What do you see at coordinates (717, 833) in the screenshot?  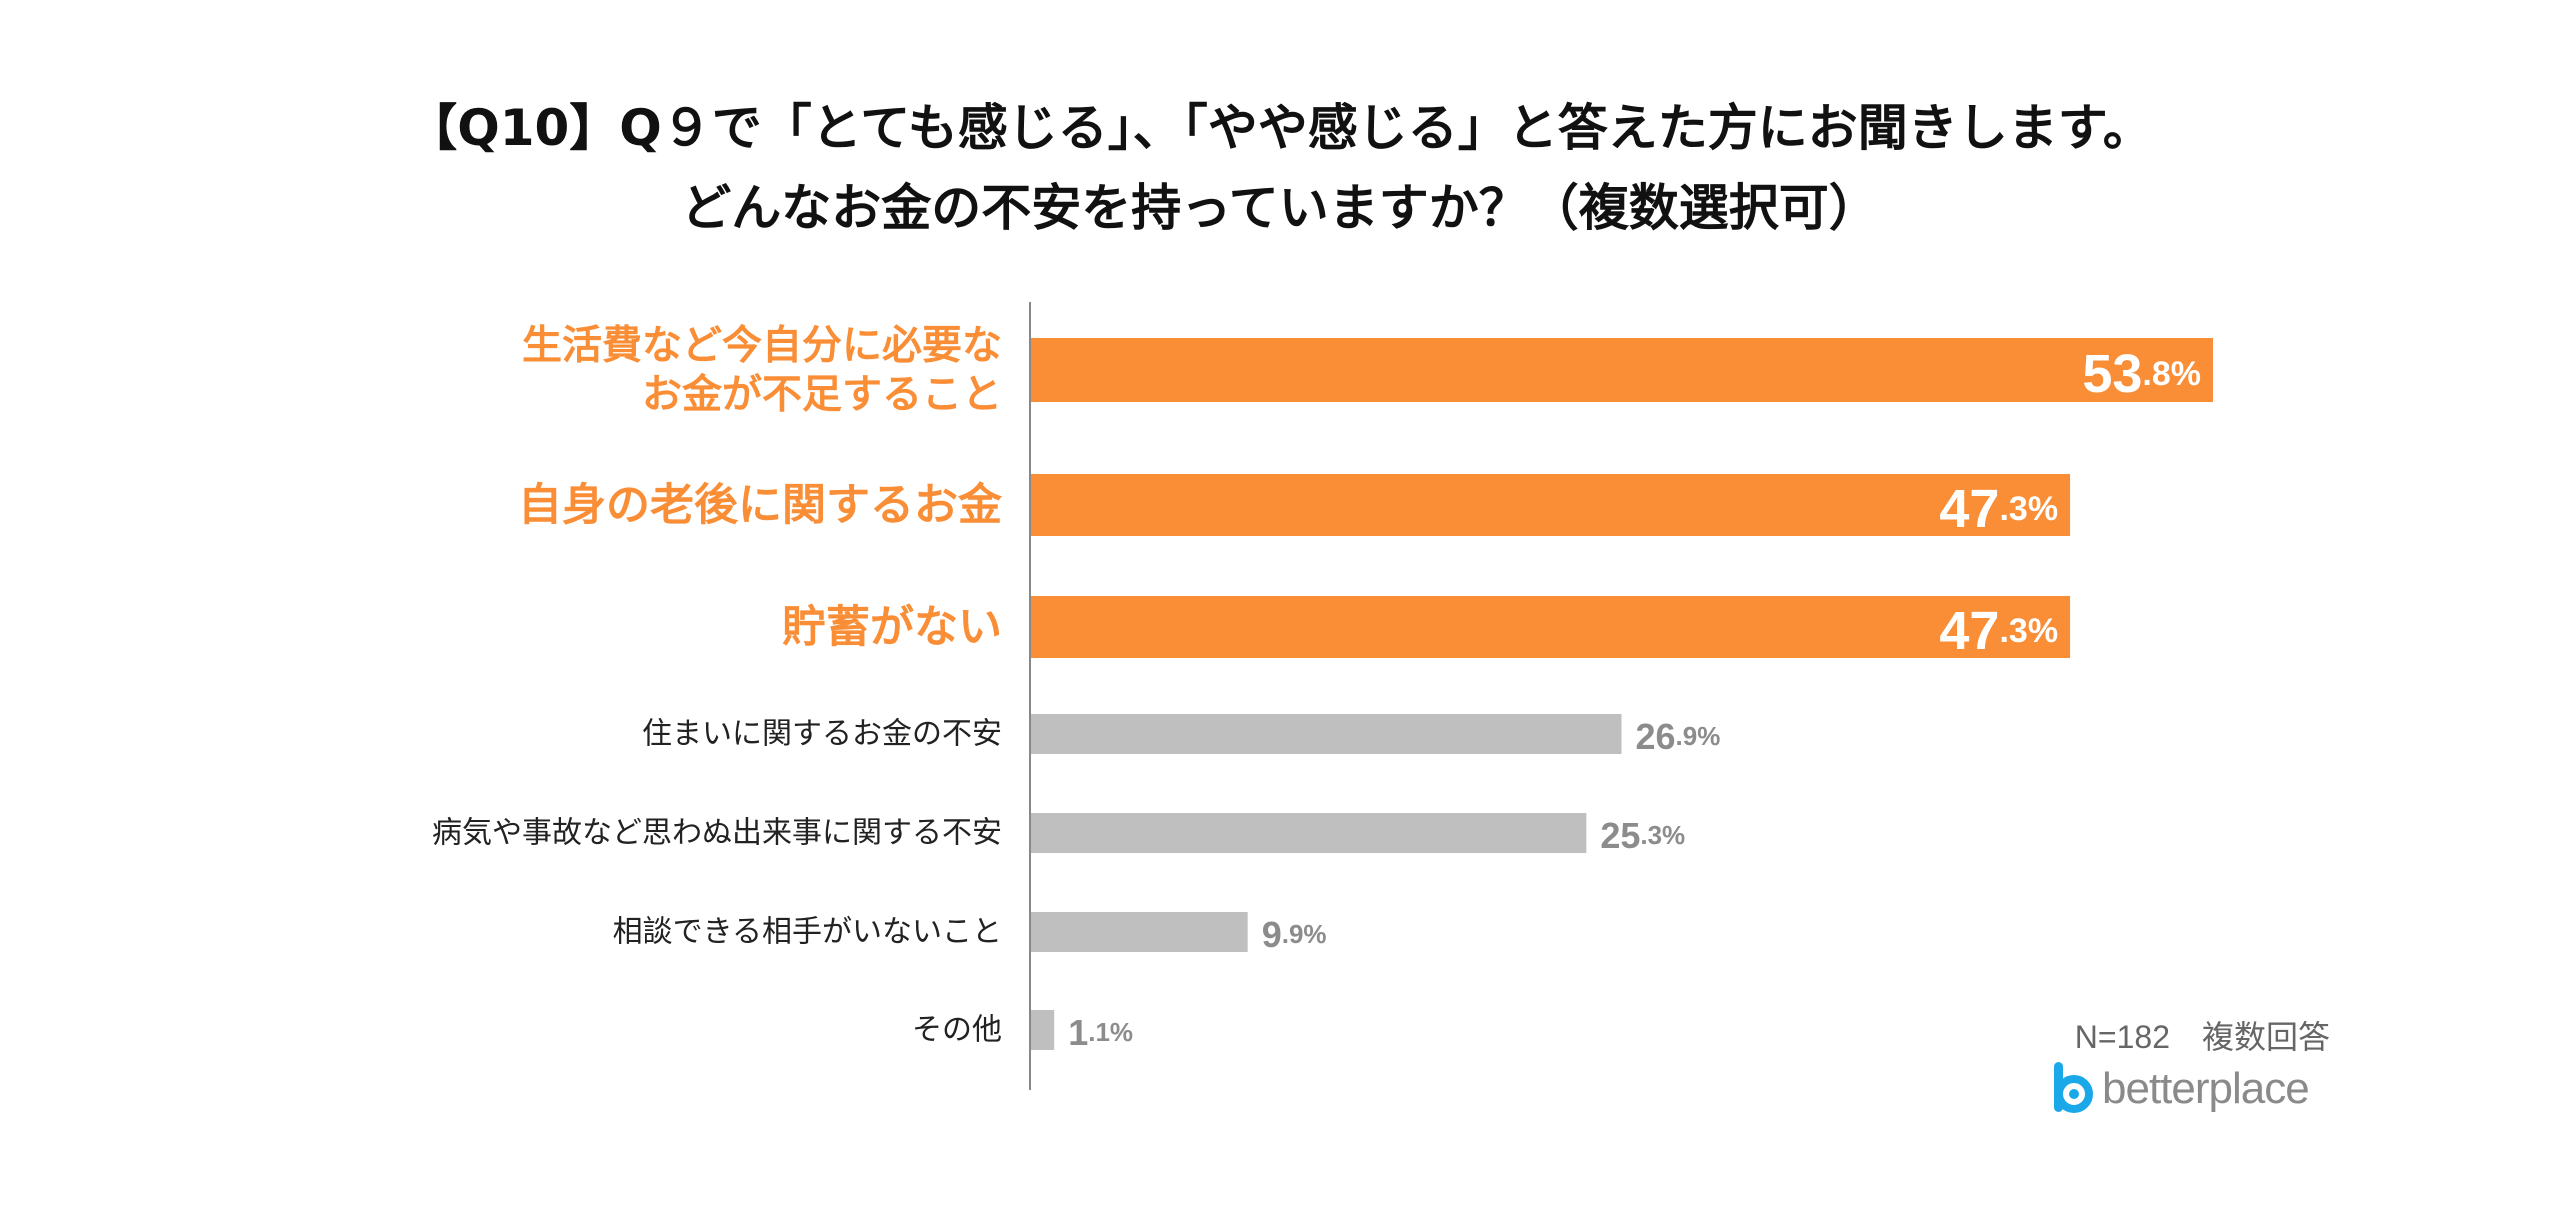 I see `category-label-4: 病気や事故など思わぬ出来事に関する不安` at bounding box center [717, 833].